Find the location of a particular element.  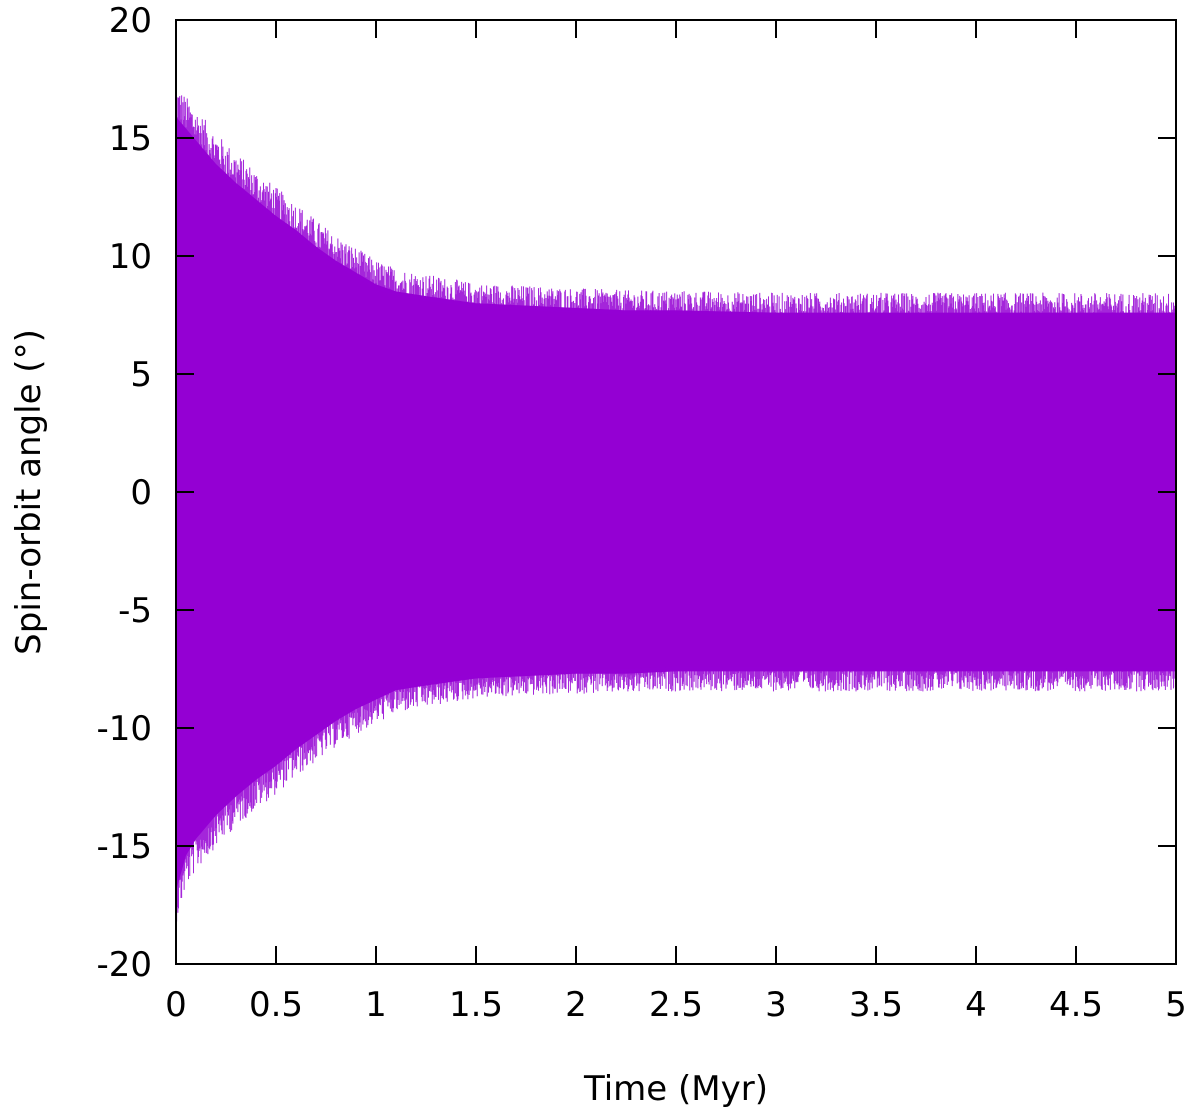

y-tick-label: -5 is located at coordinates (135, 611).